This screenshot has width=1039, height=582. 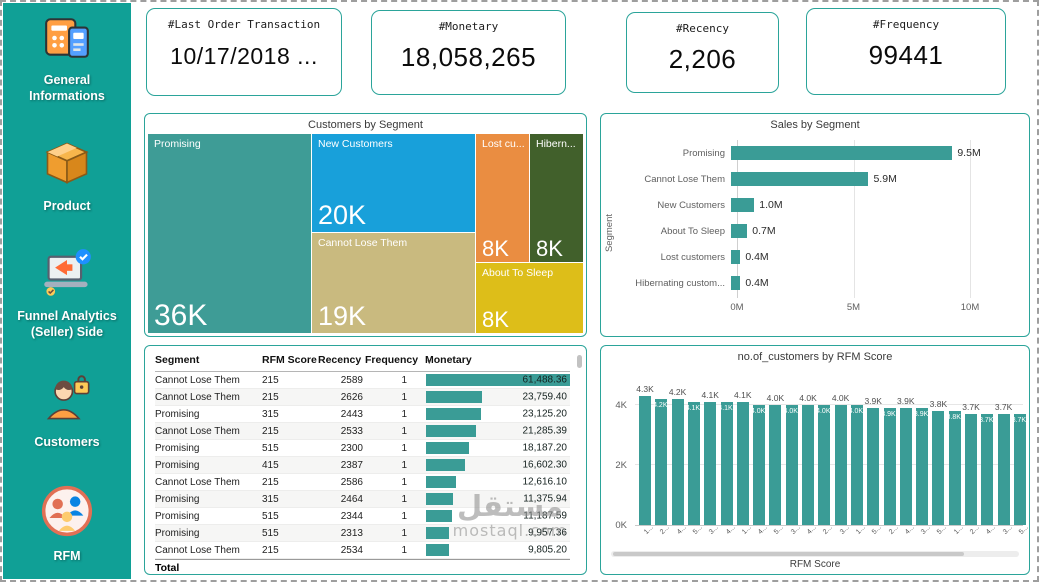 What do you see at coordinates (362, 550) in the screenshot?
I see `table-row: Cannot Lose Them 215 2534 1 9,805.20` at bounding box center [362, 550].